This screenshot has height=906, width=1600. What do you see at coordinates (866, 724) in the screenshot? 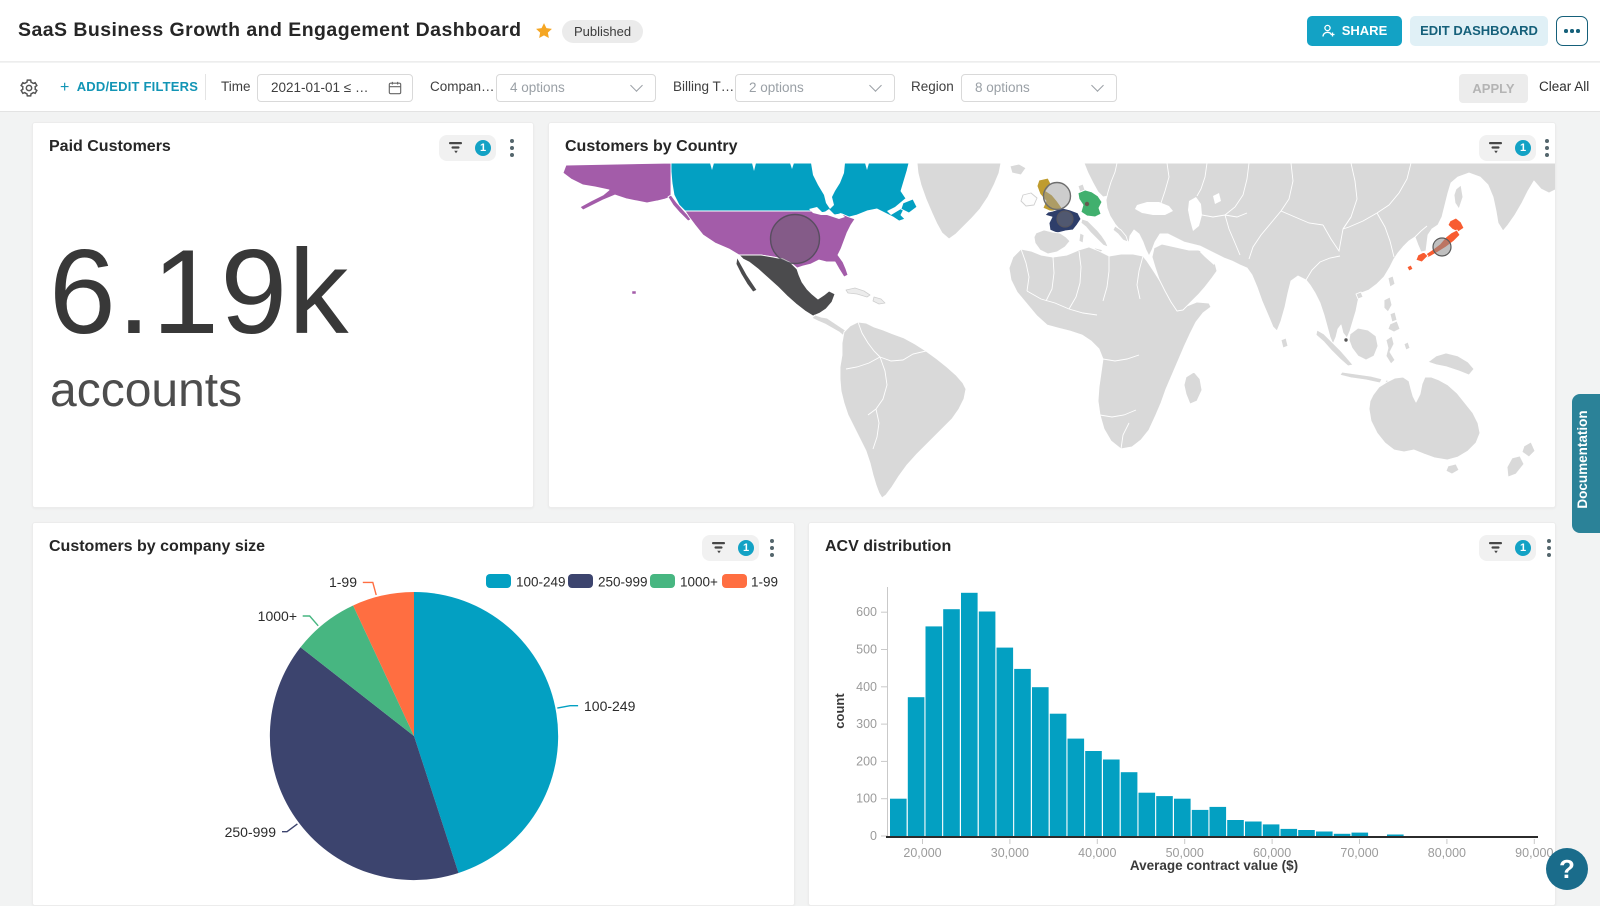
I see `svg-text: 300` at bounding box center [866, 724].